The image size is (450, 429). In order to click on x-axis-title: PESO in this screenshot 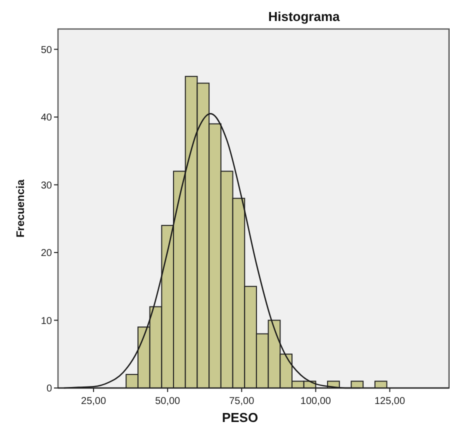, I will do `click(240, 417)`.